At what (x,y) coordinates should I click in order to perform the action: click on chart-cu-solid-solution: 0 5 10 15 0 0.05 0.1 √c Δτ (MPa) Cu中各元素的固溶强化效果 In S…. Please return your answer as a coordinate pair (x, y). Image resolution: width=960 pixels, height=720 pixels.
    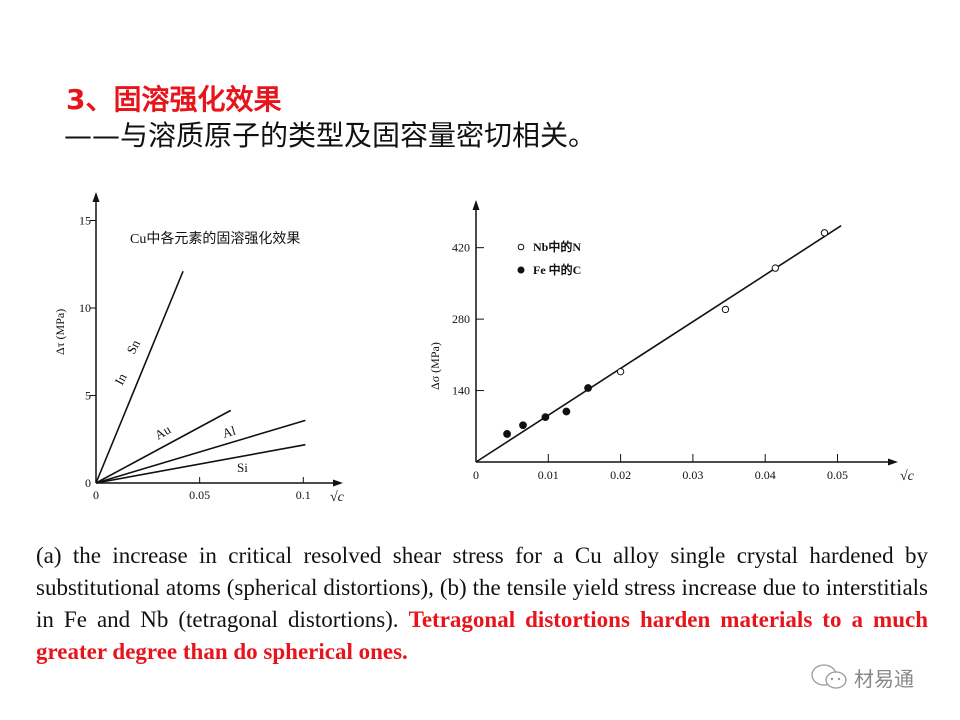
    Looking at the image, I should click on (199, 348).